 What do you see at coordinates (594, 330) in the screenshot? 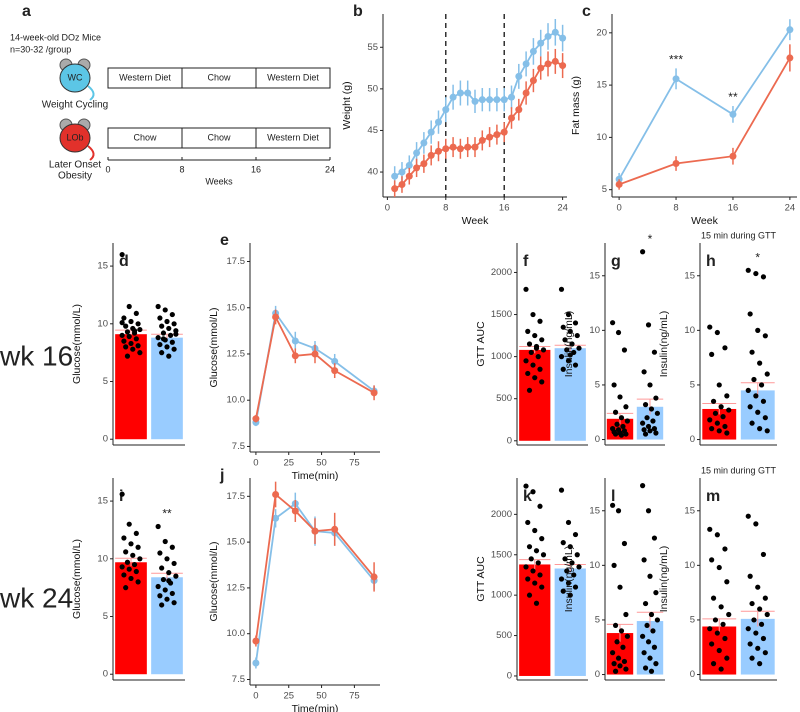
I see `y-tick-label: 10` at bounding box center [594, 330].